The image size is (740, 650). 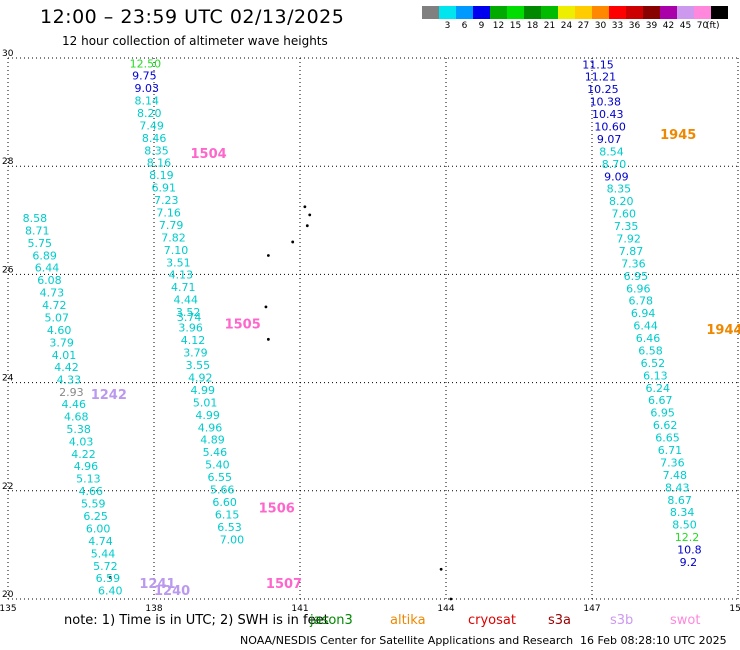 I want to click on wave-height-value: 8.58, so click(x=35, y=218).